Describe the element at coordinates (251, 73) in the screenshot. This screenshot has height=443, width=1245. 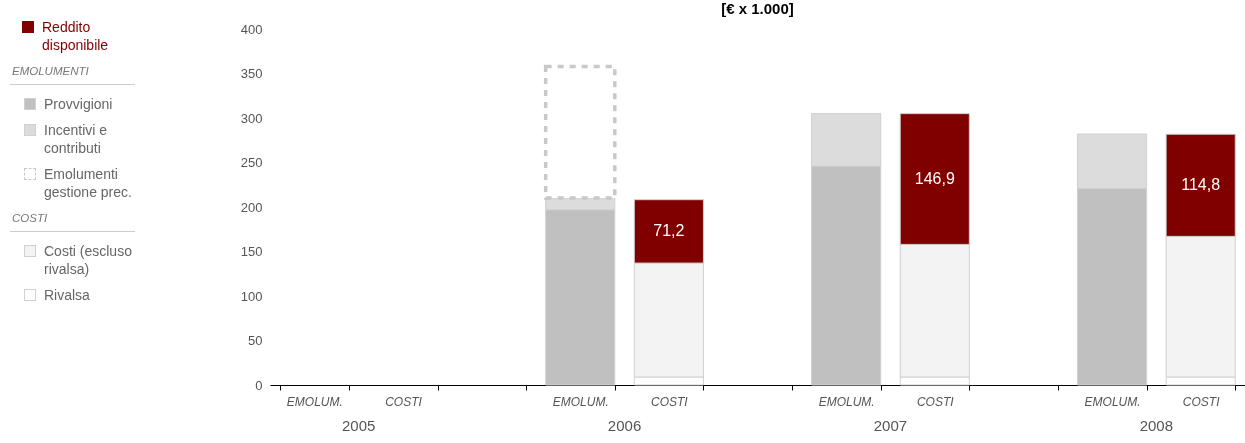
I see `y-tick-label: 350` at that location.